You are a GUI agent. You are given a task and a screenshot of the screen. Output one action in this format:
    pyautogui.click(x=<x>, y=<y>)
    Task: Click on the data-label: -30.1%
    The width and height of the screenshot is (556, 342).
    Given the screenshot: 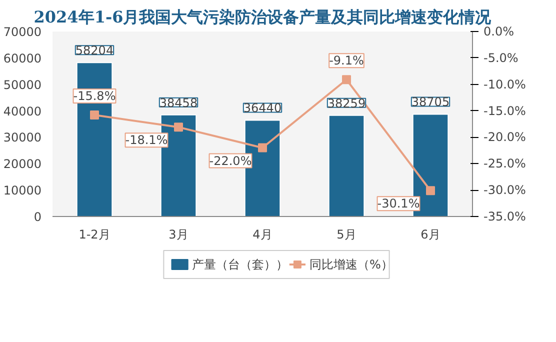 What is the action you would take?
    pyautogui.click(x=398, y=203)
    